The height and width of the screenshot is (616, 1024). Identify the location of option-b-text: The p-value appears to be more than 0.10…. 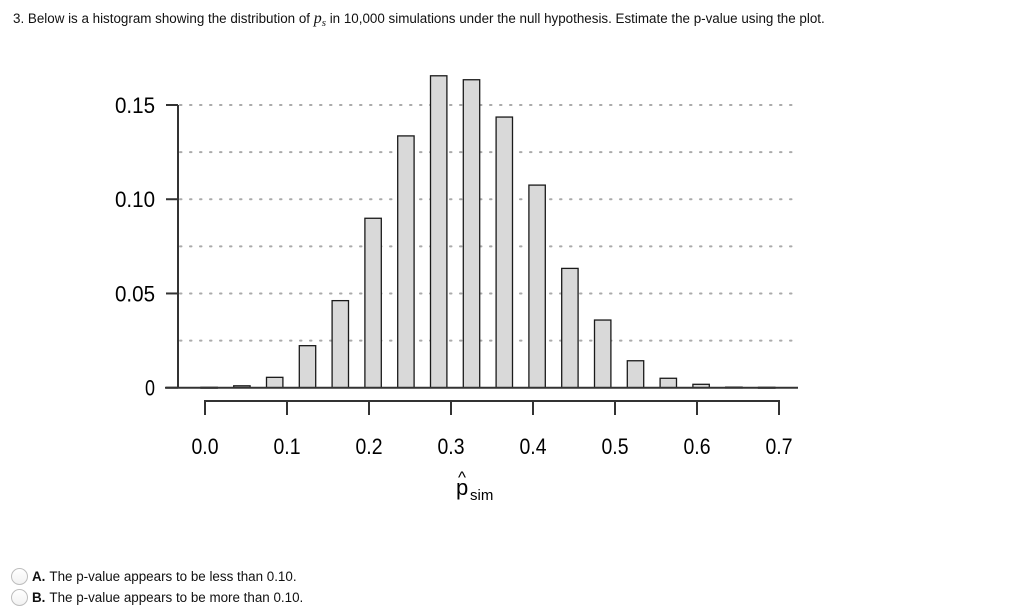
(176, 597).